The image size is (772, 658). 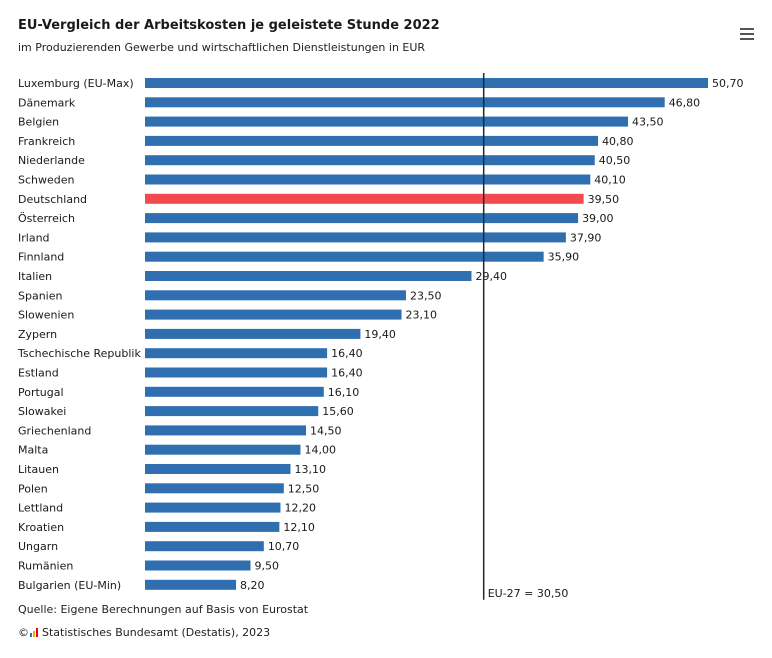 I want to click on value-label: 43,50, so click(x=648, y=122).